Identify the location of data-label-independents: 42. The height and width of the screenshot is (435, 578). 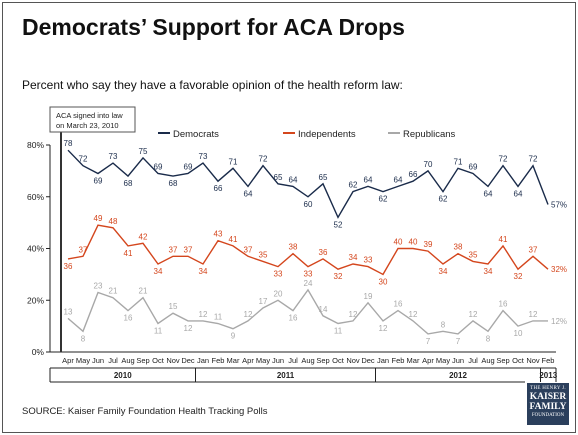
(143, 236).